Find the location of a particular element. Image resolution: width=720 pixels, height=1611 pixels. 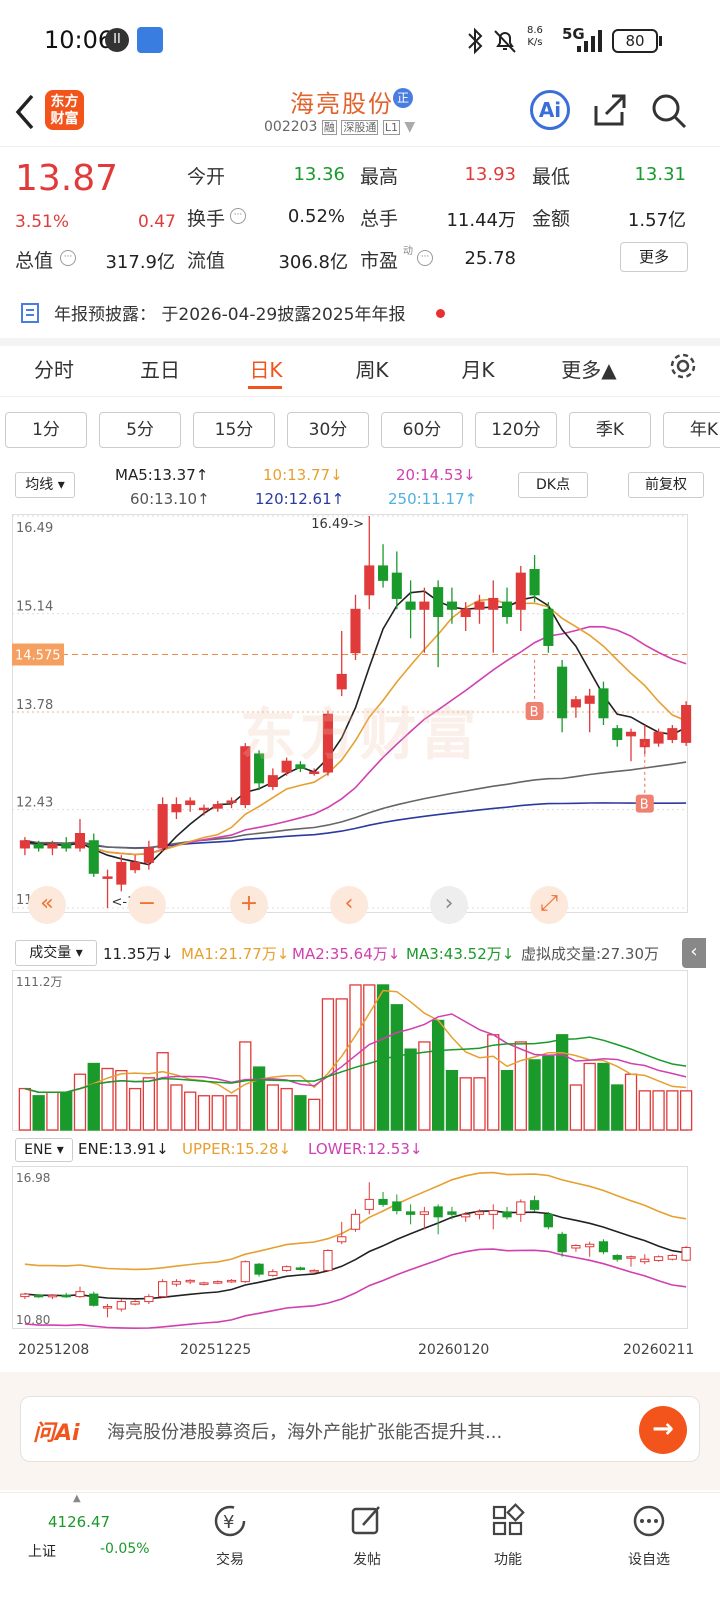

ene-frame is located at coordinates (350, 1247).